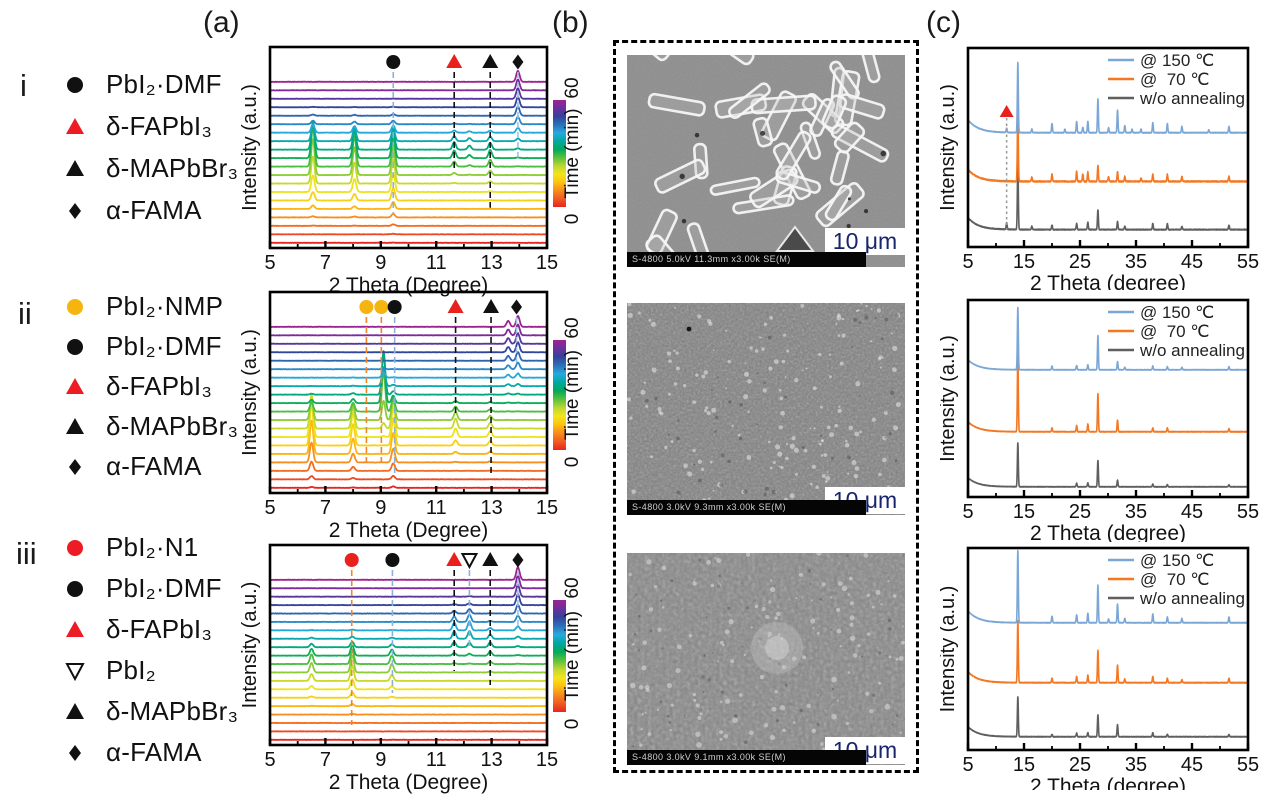 The width and height of the screenshot is (1269, 794). What do you see at coordinates (165, 305) in the screenshot?
I see `legend-label: PbI₂·NMP` at bounding box center [165, 305].